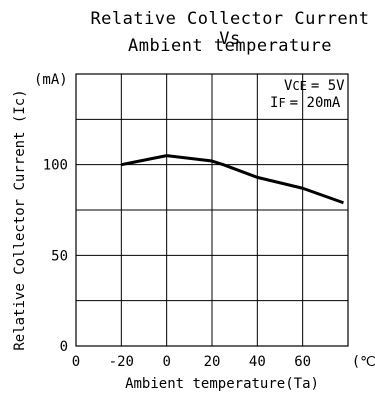 This screenshot has width=375, height=401. I want to click on x-tick-label: 20, so click(212, 362).